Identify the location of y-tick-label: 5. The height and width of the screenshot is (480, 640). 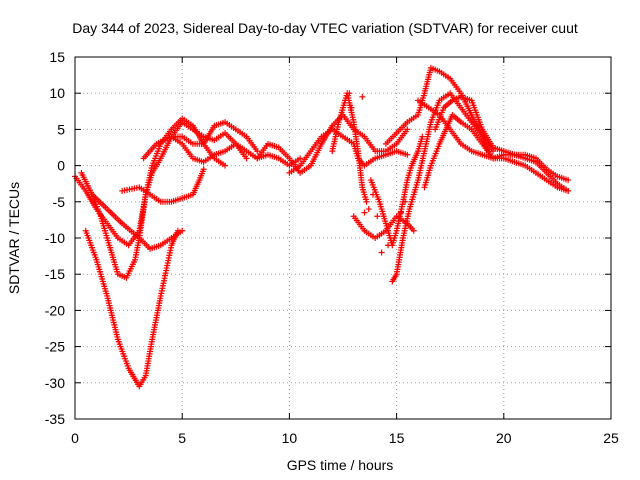
(61, 129).